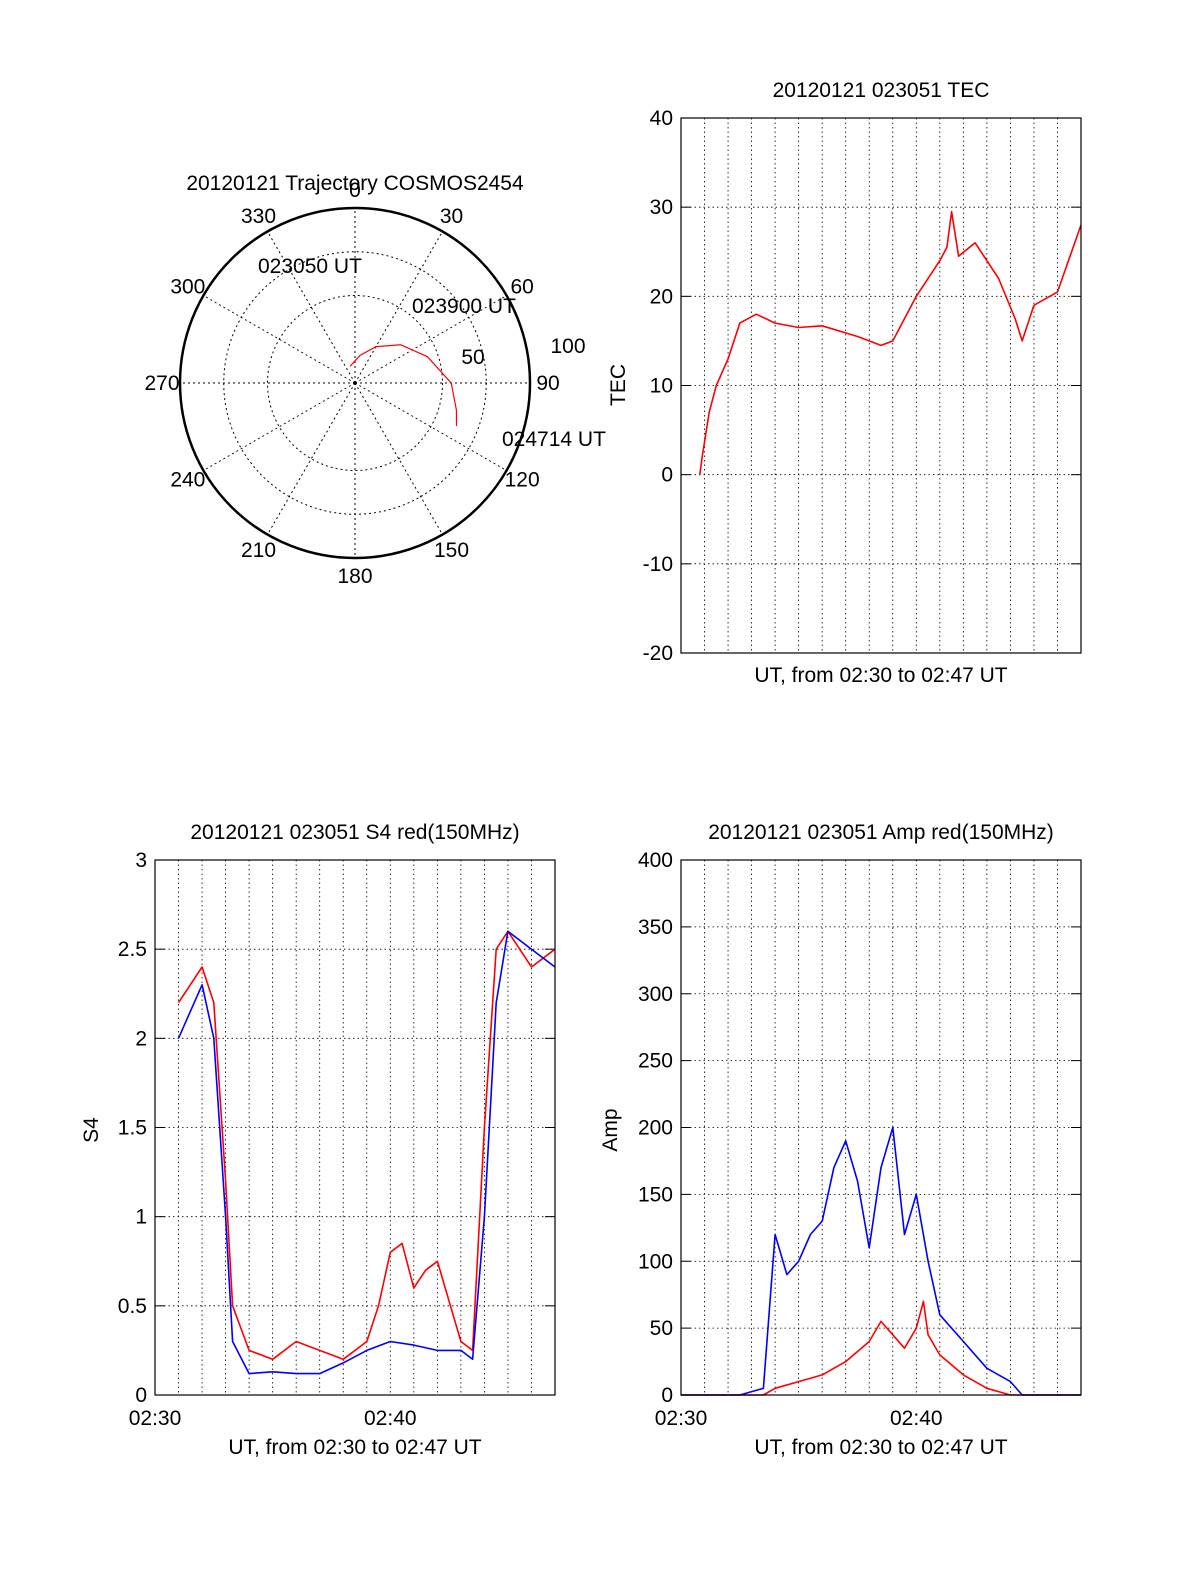 This screenshot has width=1200, height=1575. I want to click on amp-title: 20120121 023051 Amp red(150MHz), so click(881, 832).